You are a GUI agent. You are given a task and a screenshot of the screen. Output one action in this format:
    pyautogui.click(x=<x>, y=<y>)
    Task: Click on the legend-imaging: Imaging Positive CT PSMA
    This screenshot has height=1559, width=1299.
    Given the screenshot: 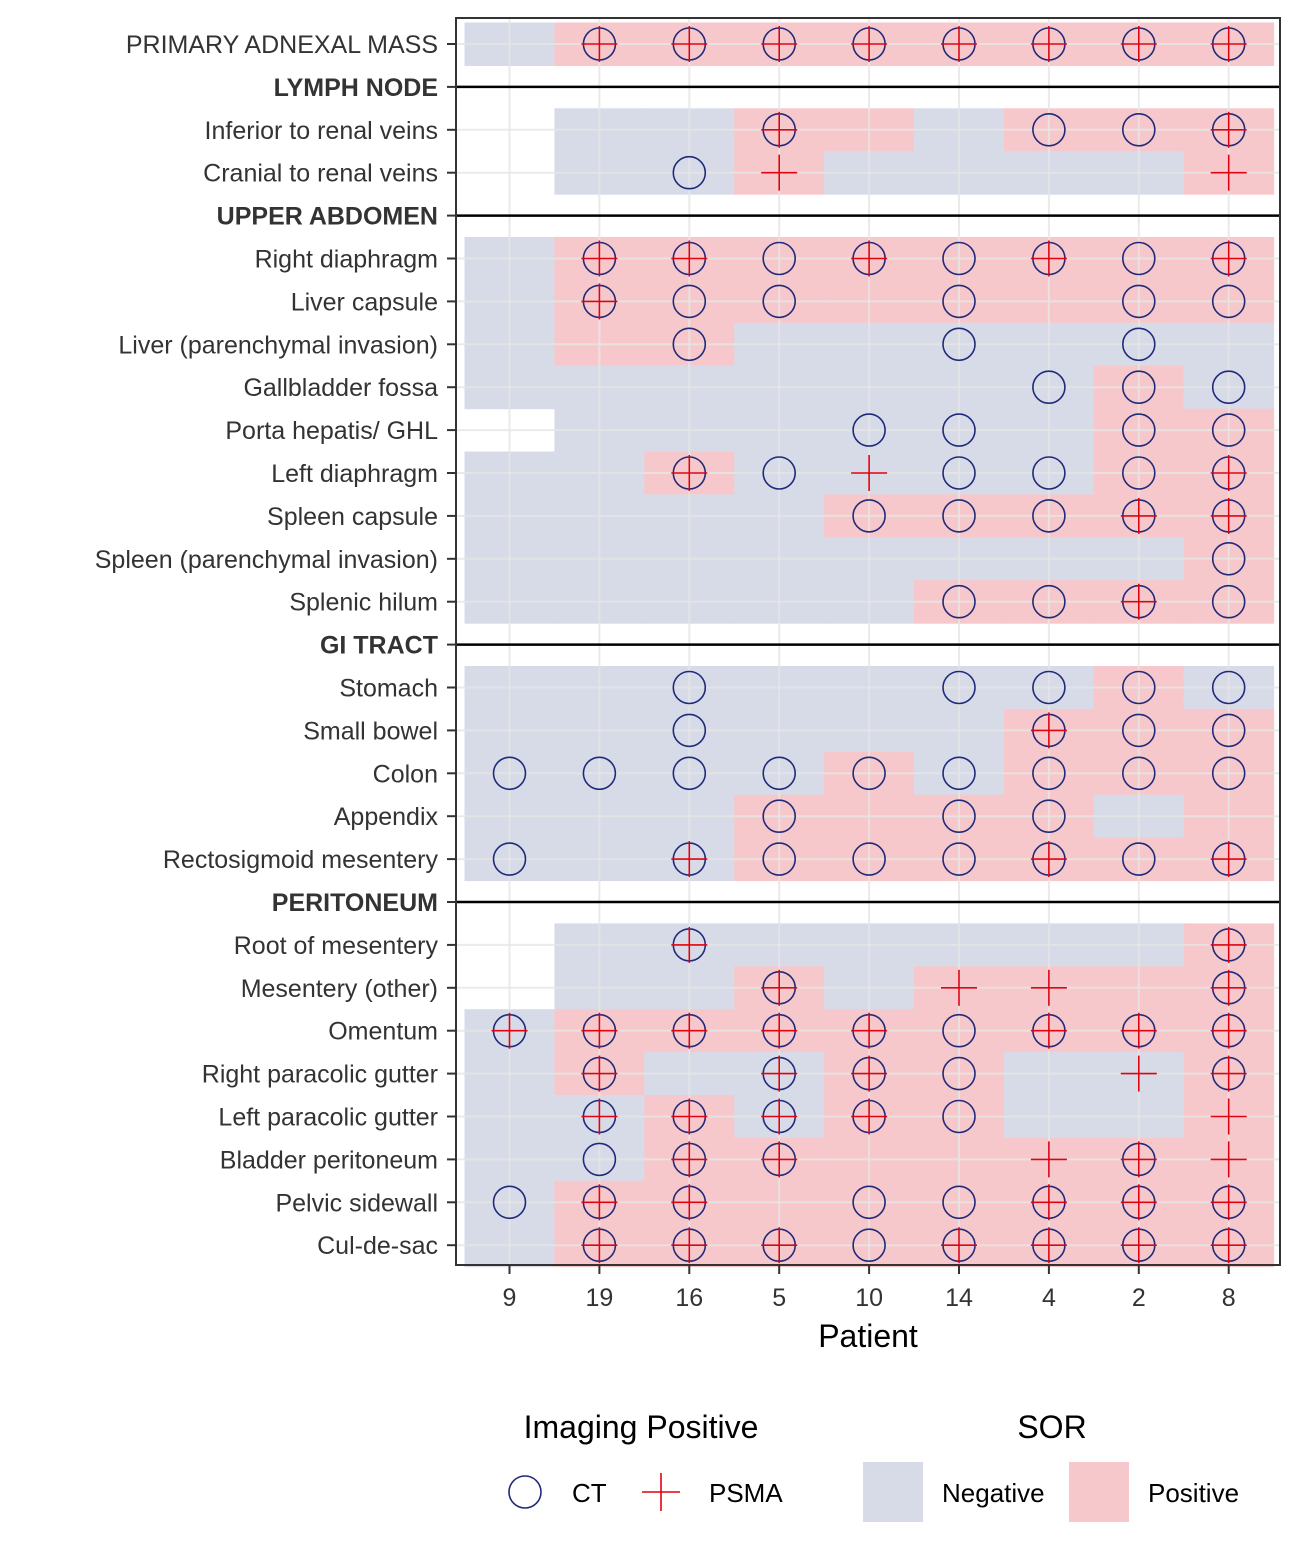 What is the action you would take?
    pyautogui.click(x=645, y=1460)
    